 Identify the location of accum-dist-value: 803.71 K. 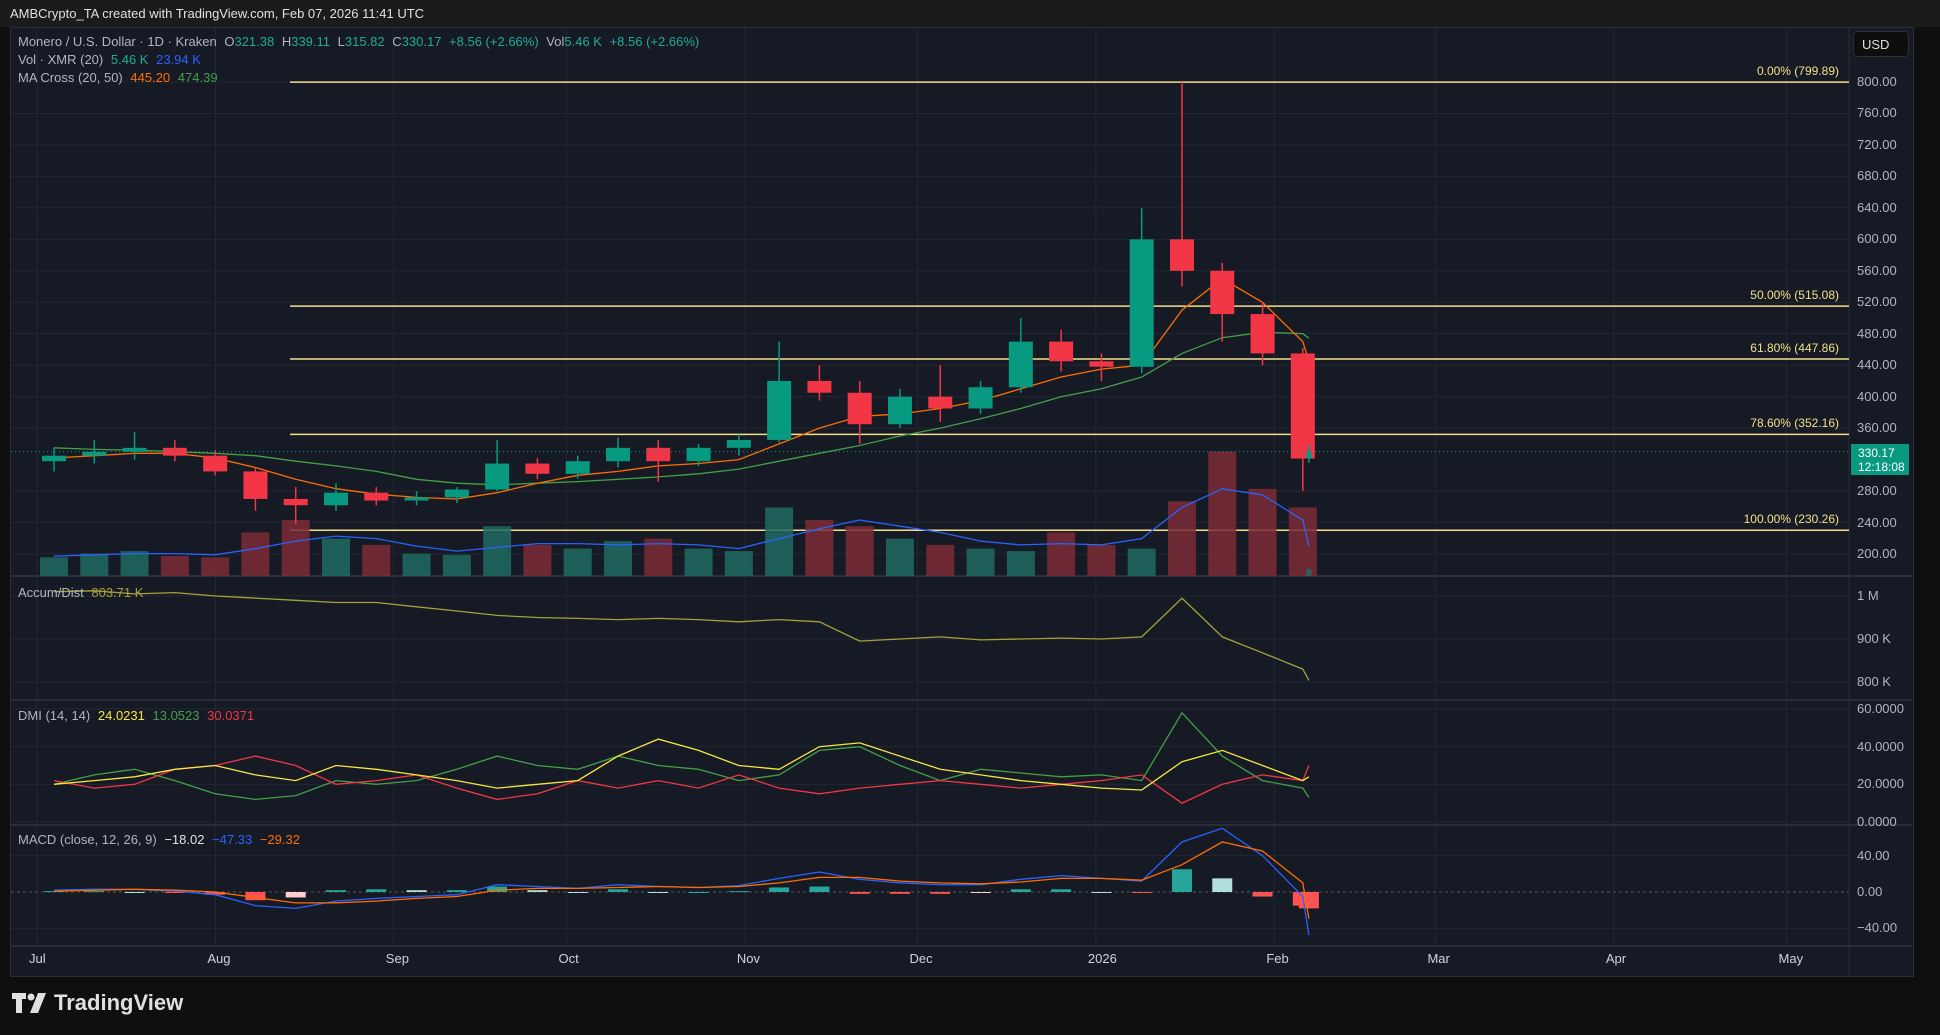
(117, 592).